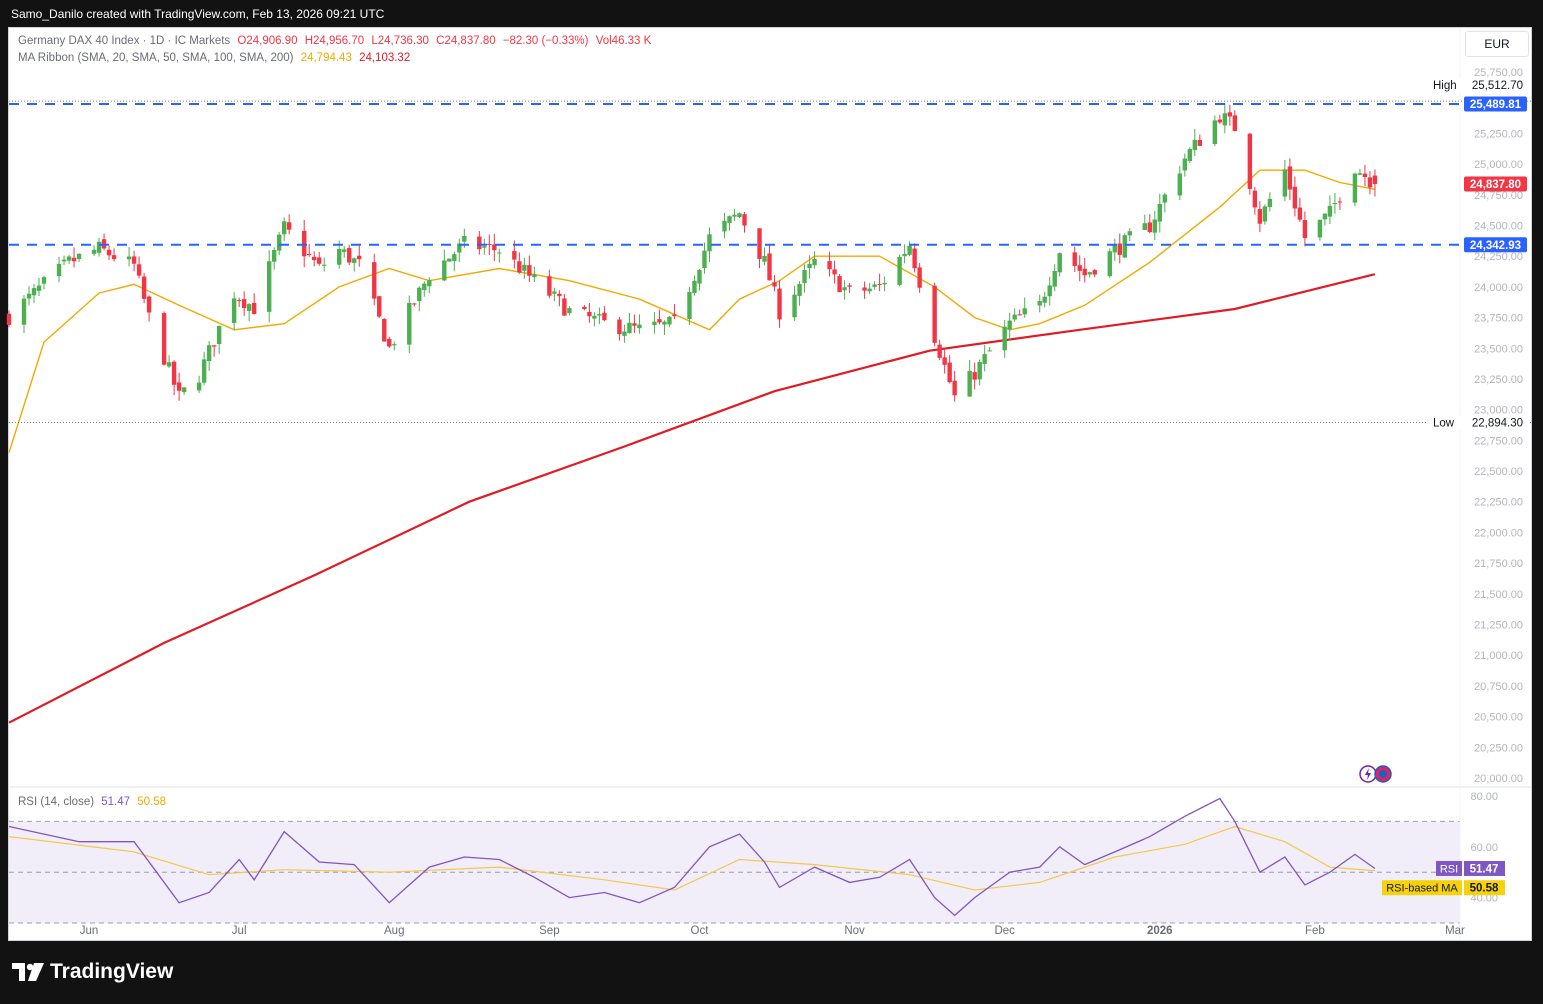 This screenshot has height=1004, width=1543. Describe the element at coordinates (692, 857) in the screenshot. I see `rsi-line` at that location.